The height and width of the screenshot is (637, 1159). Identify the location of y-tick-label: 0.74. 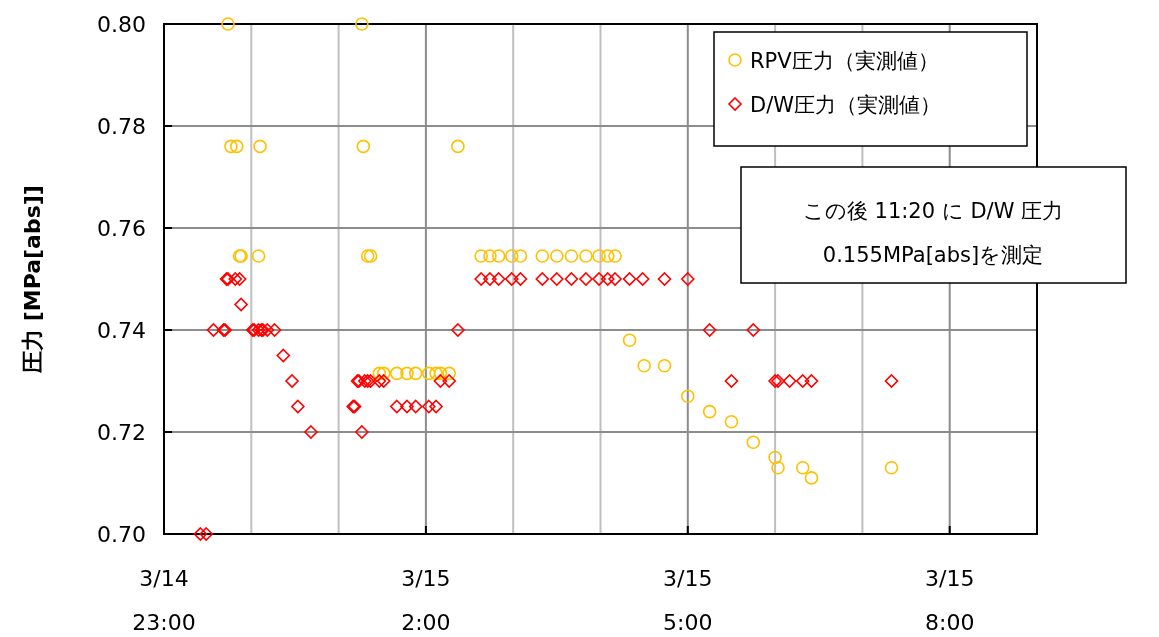
(121, 330).